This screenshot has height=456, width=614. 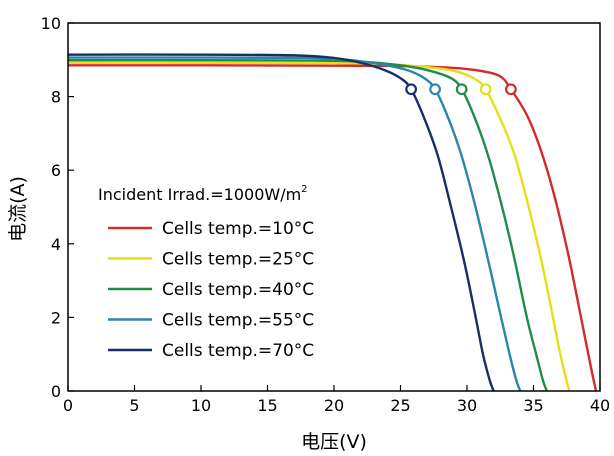 What do you see at coordinates (533, 405) in the screenshot?
I see `x-tick-label: 35` at bounding box center [533, 405].